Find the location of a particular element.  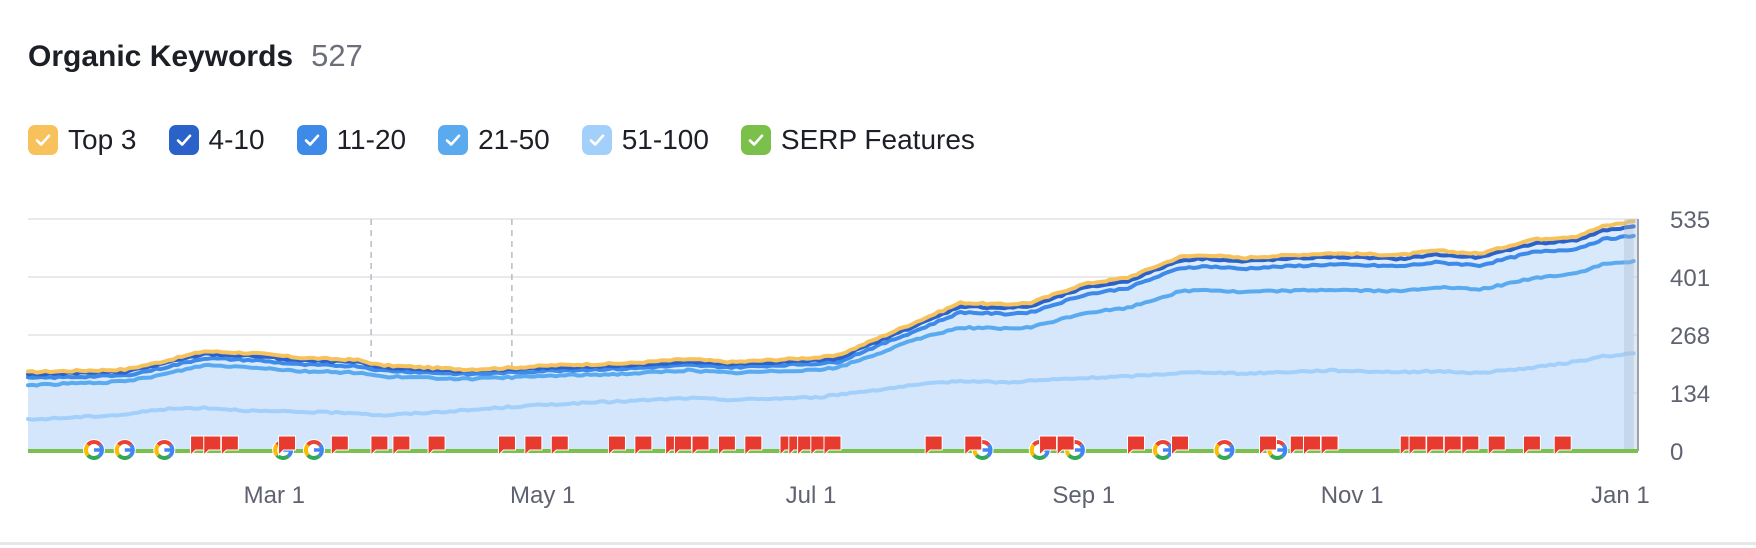

legend-label: 4-10 is located at coordinates (236, 139).